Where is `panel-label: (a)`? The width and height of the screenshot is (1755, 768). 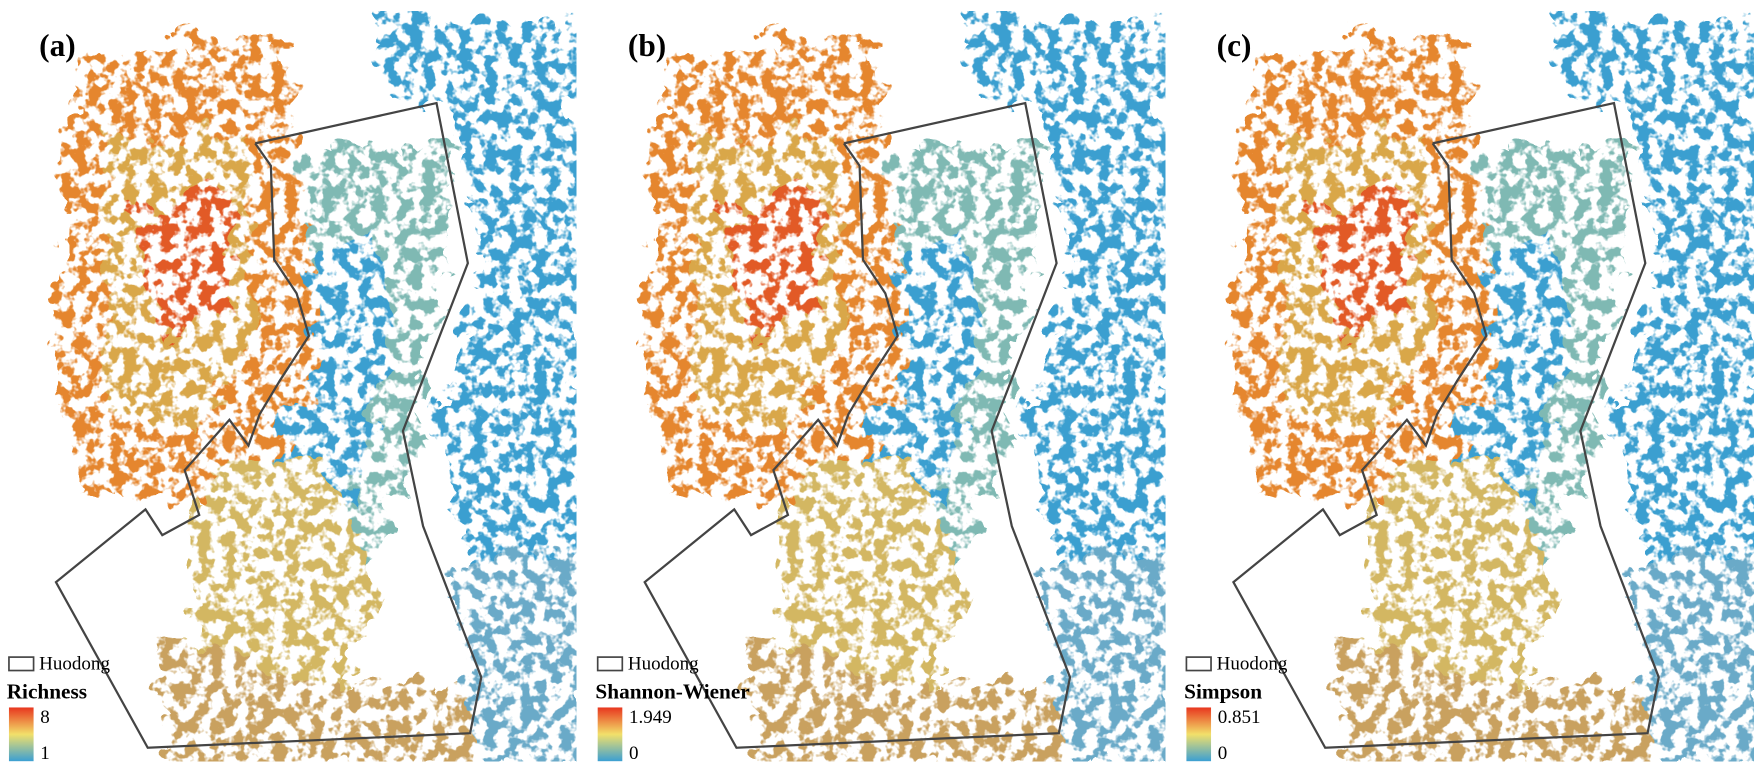
panel-label: (a) is located at coordinates (57, 45).